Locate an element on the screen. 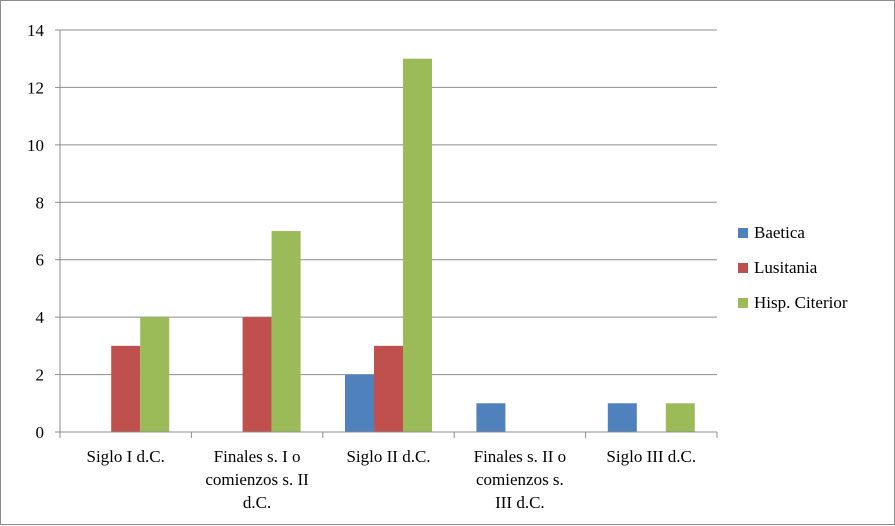 This screenshot has height=526, width=895. x-category-label: comienzos s. is located at coordinates (520, 479).